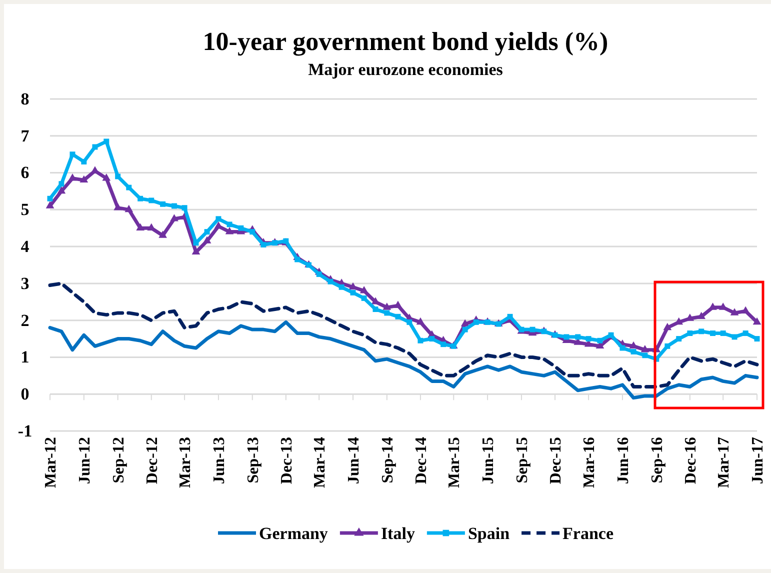 Image resolution: width=771 pixels, height=573 pixels. Describe the element at coordinates (185, 462) in the screenshot. I see `x-tick-label: Mar-13` at that location.